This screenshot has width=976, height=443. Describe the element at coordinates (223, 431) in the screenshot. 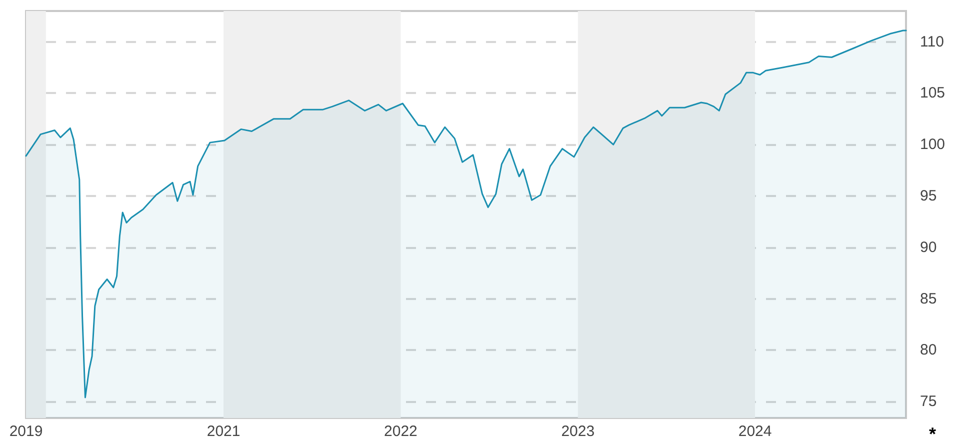

I see `x-tick-label: 2021` at that location.